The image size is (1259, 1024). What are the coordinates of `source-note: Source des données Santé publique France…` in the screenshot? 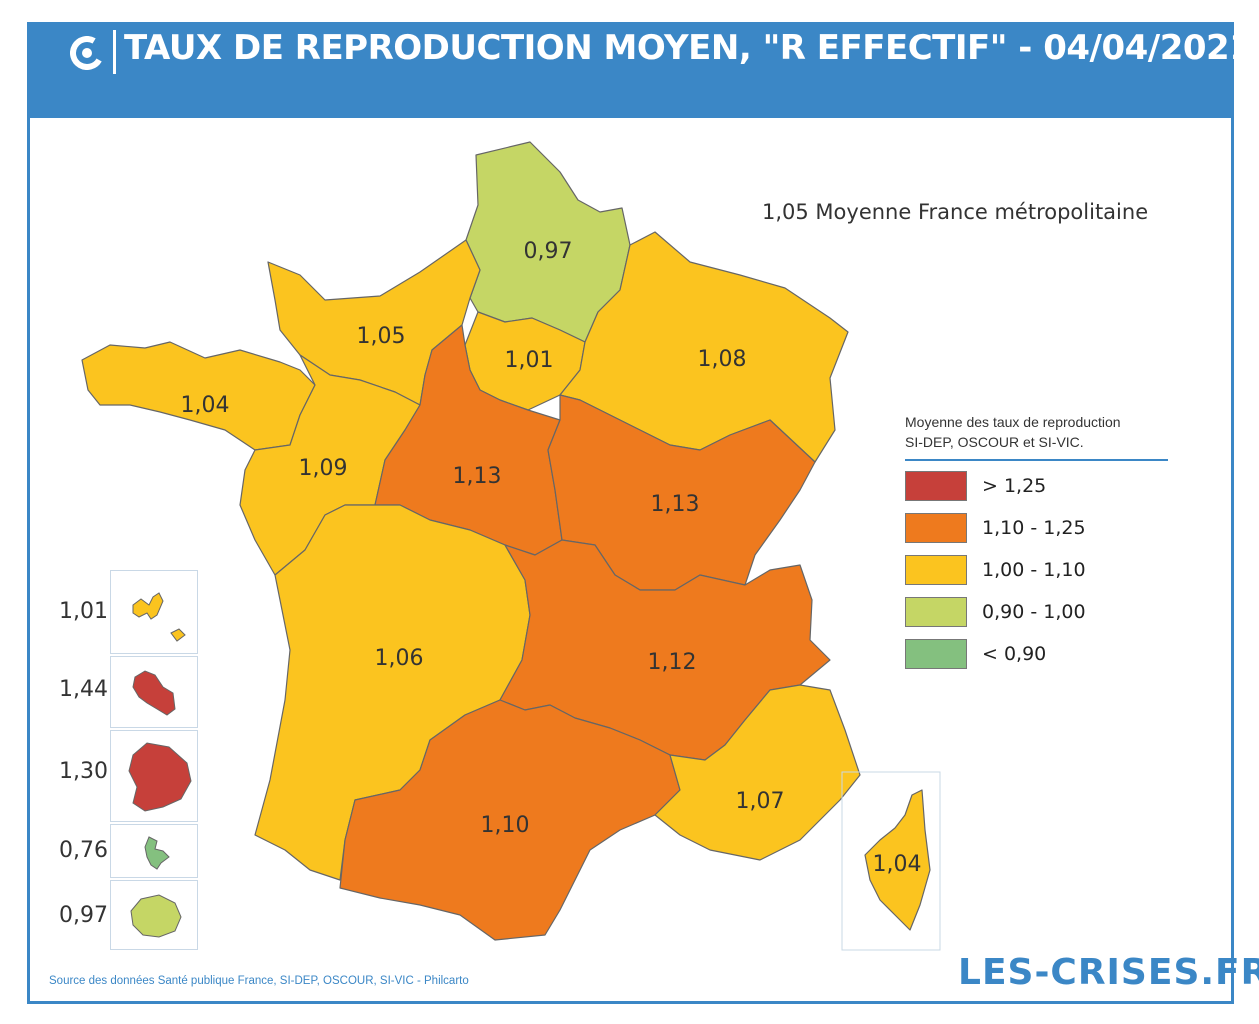 It's located at (259, 981).